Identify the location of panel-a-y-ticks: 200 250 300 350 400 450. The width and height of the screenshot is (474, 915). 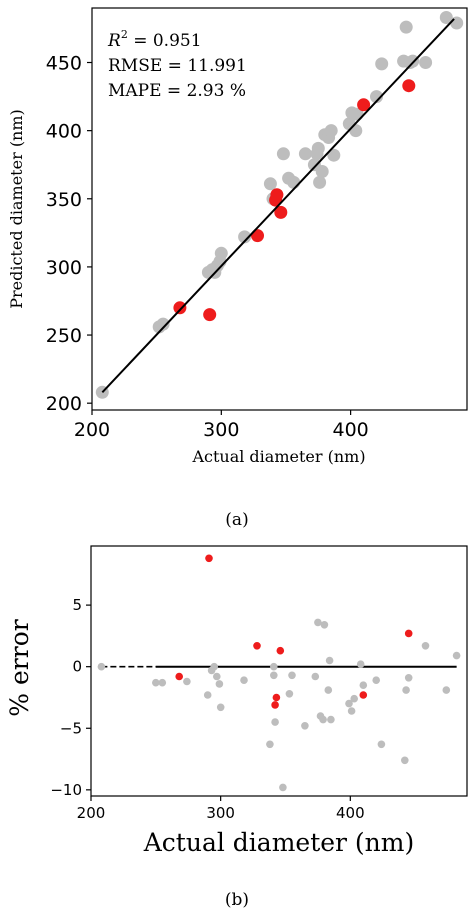
(69, 234).